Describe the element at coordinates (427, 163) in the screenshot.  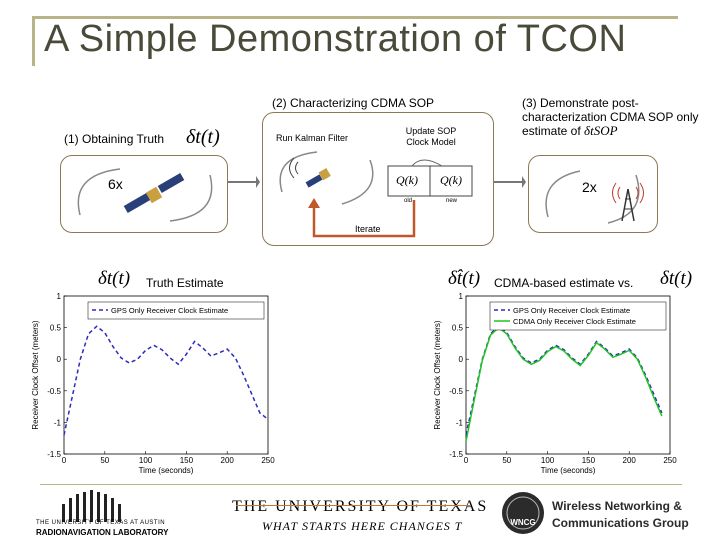
I see `q-update-arrow` at that location.